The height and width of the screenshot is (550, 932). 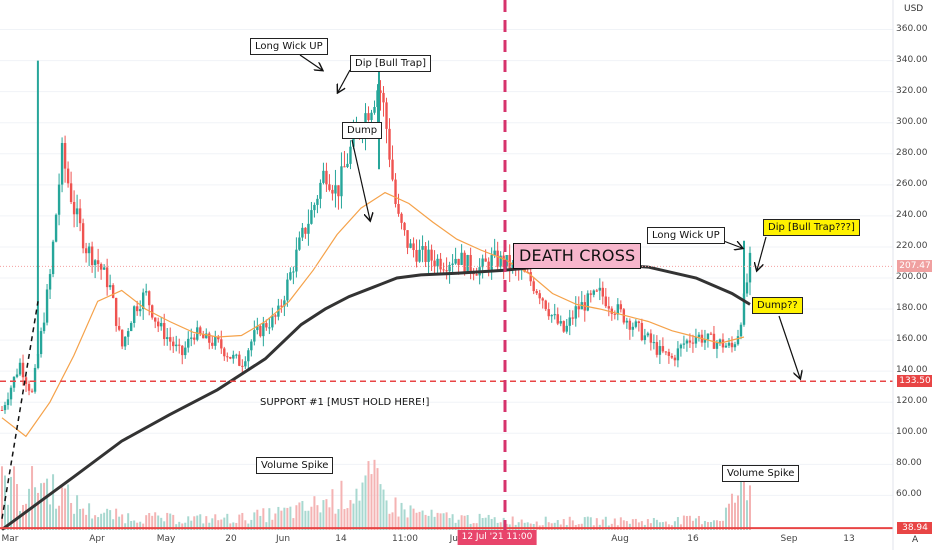 What do you see at coordinates (231, 539) in the screenshot?
I see `x-tick-label: 20` at bounding box center [231, 539].